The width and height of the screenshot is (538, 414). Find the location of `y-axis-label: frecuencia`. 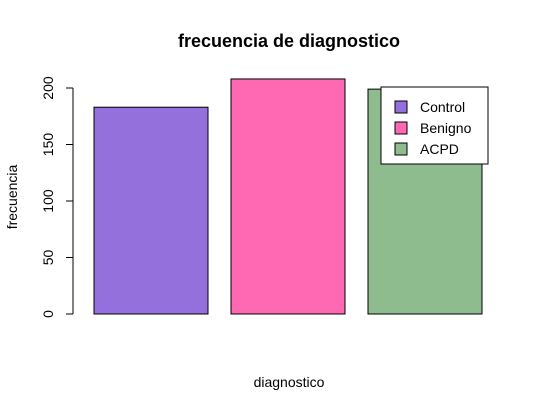

y-axis-label: frecuencia is located at coordinates (12, 196).